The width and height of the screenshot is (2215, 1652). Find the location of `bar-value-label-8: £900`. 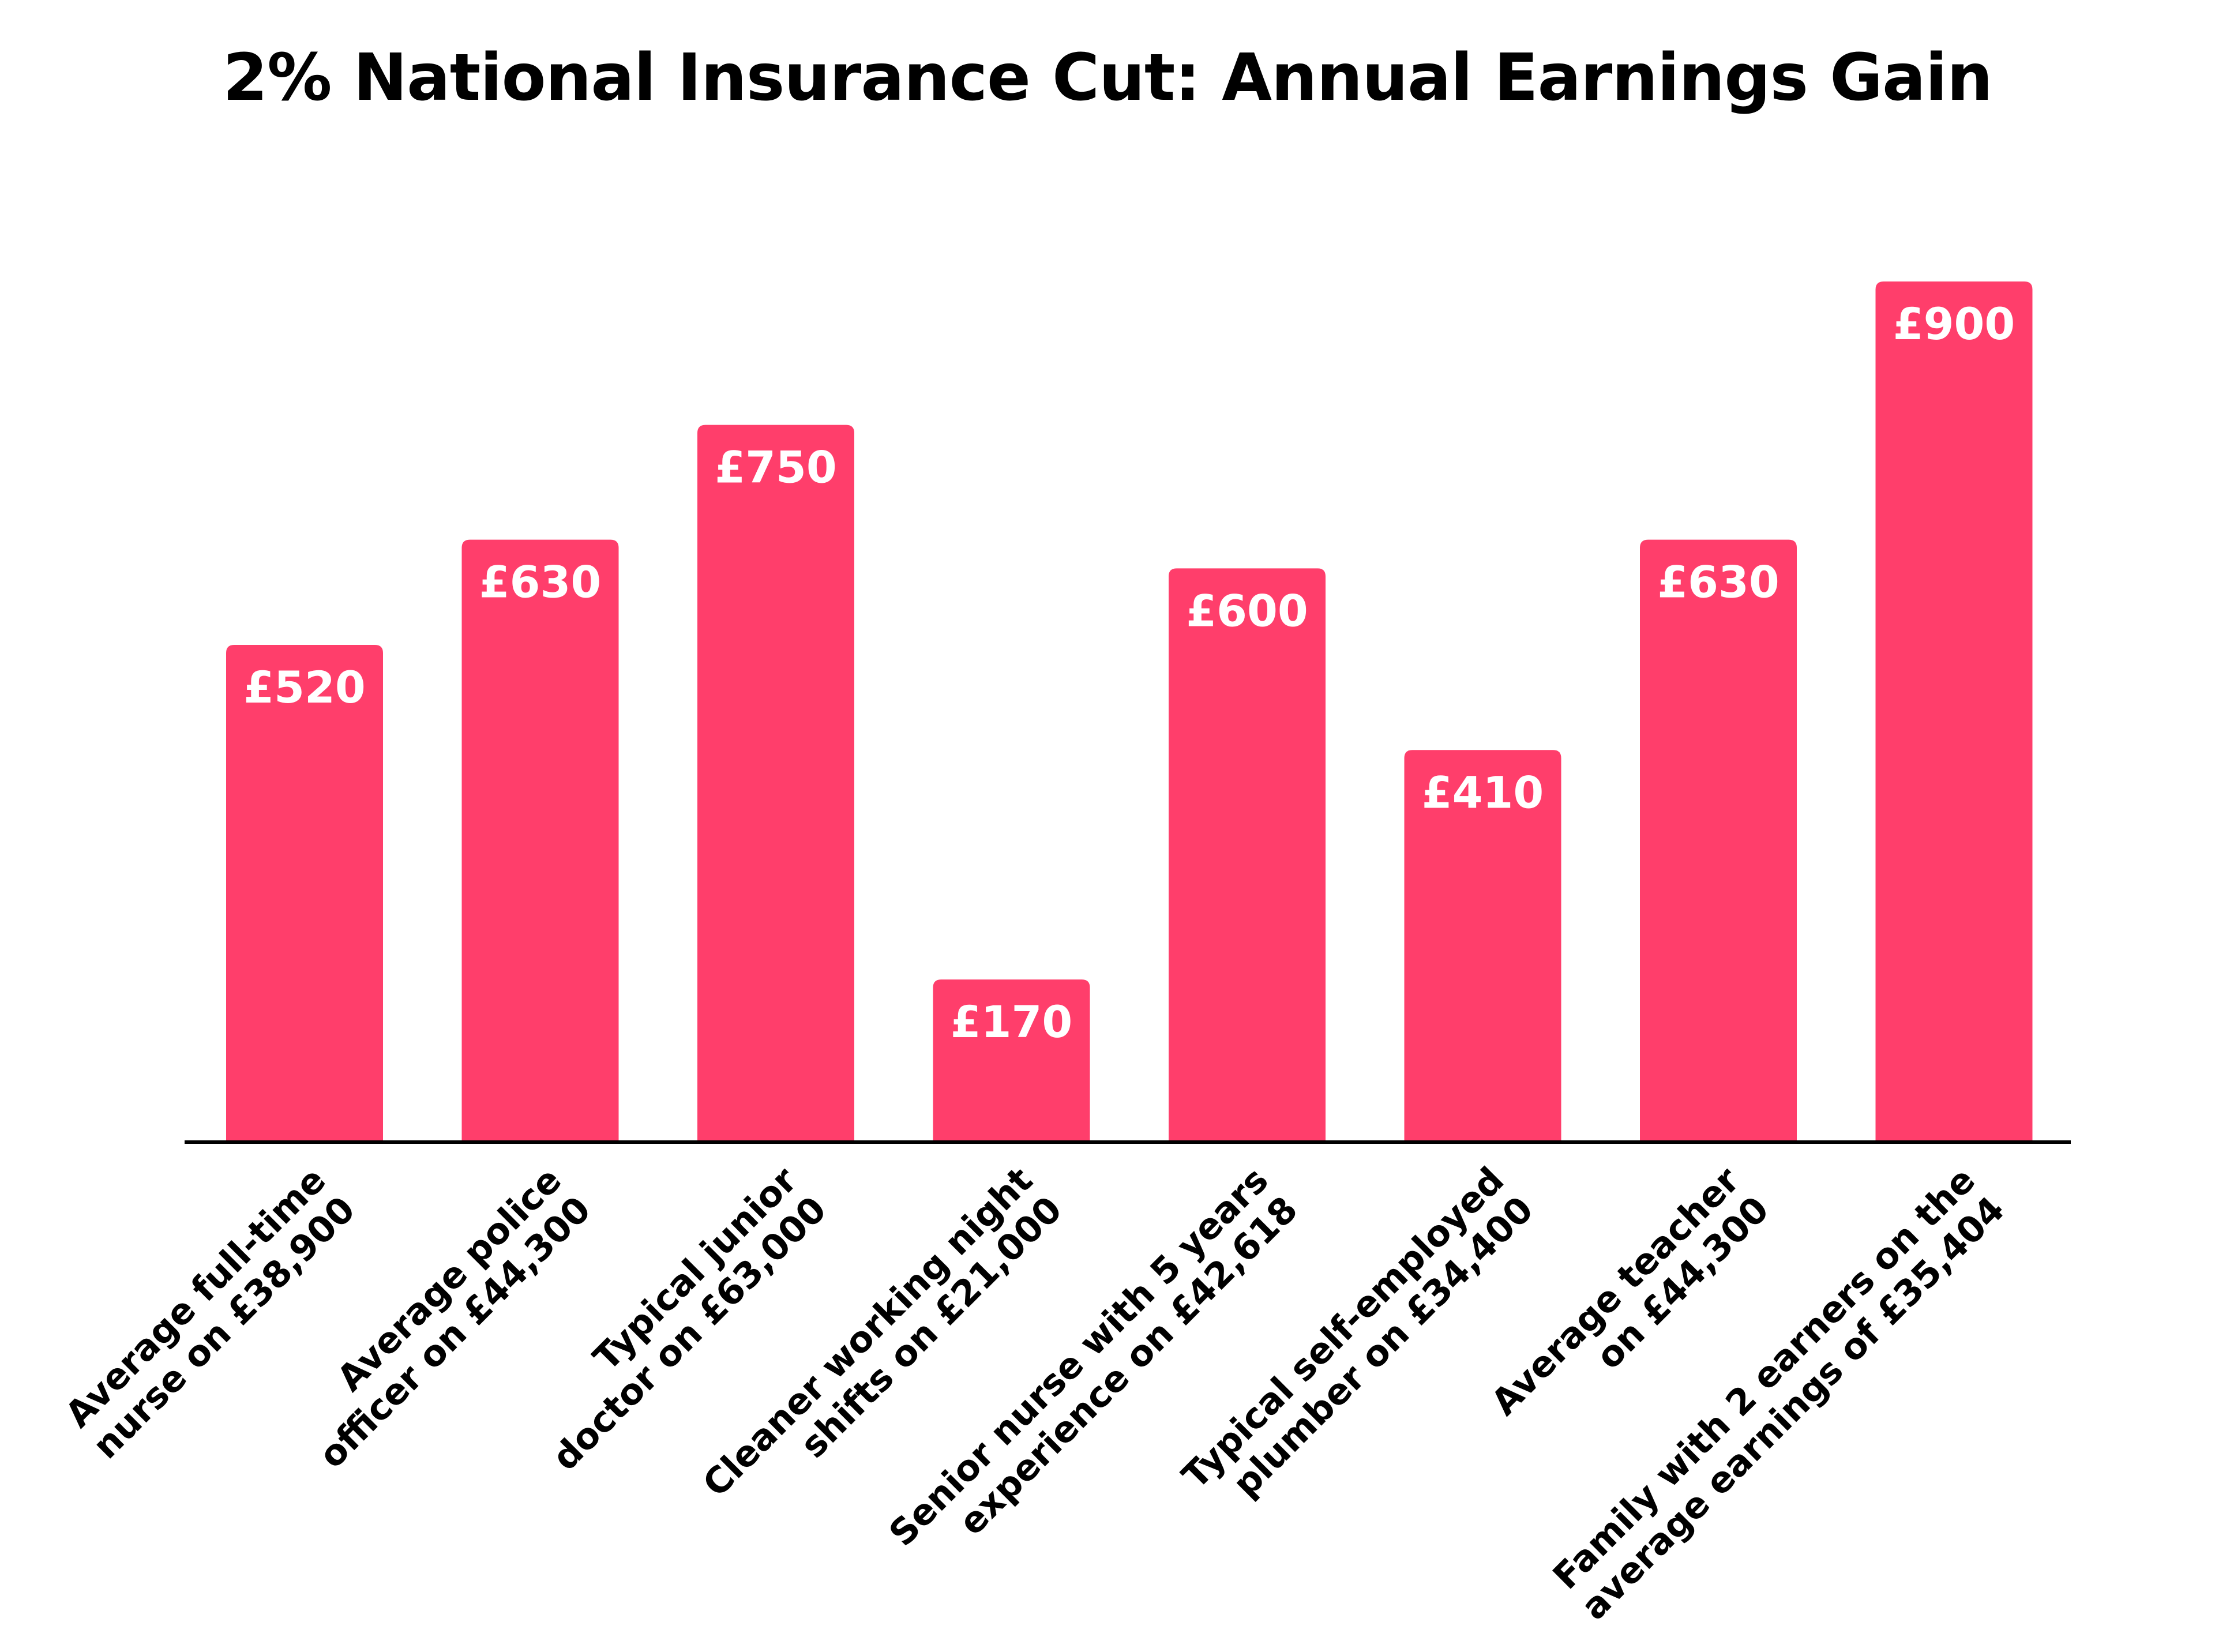

bar-value-label-8: £900 is located at coordinates (1954, 324).